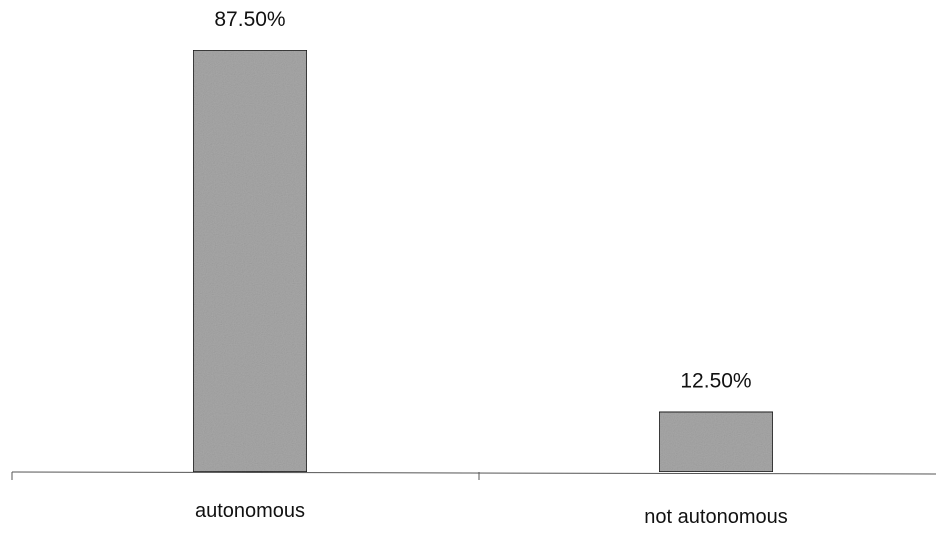 Image resolution: width=936 pixels, height=533 pixels. I want to click on bar-autonomous, so click(250, 261).